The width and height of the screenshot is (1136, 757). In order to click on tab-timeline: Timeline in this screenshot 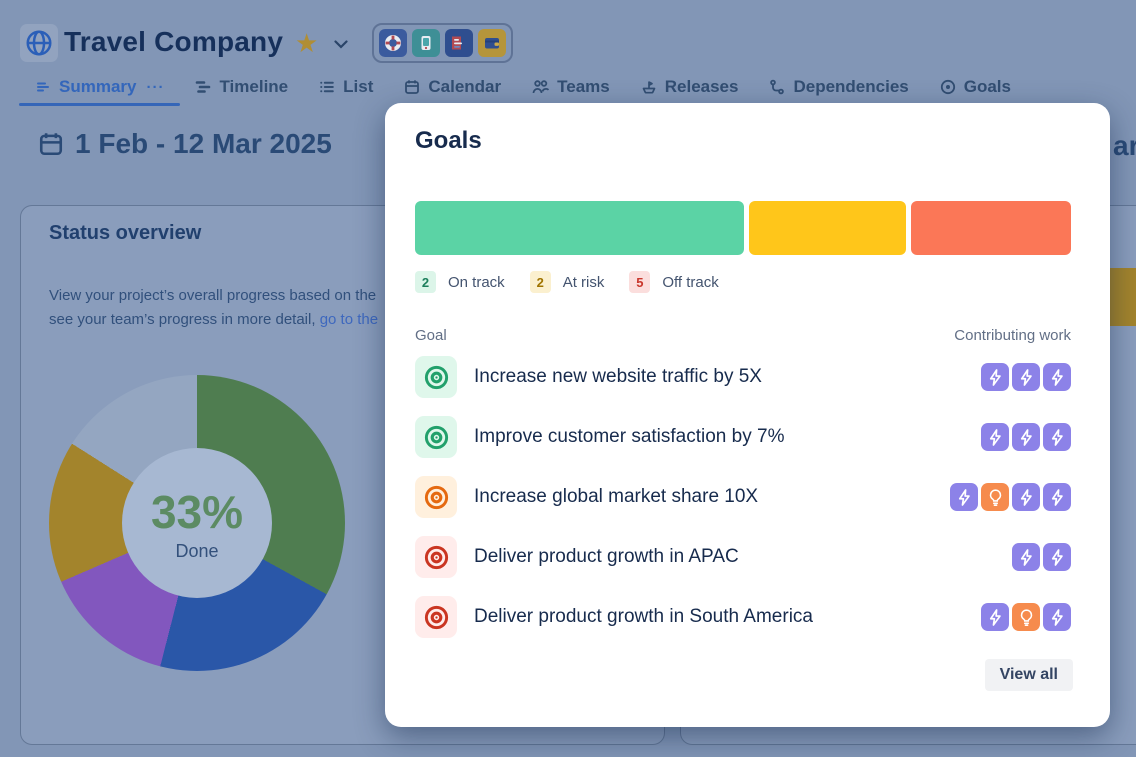, I will do `click(241, 87)`.